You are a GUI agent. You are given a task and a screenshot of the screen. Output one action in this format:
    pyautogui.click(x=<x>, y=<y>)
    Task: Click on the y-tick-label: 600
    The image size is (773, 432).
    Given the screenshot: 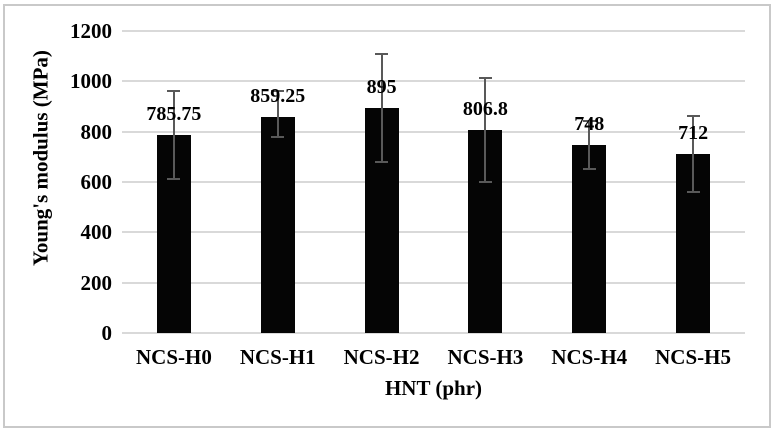 What is the action you would take?
    pyautogui.click(x=96, y=182)
    